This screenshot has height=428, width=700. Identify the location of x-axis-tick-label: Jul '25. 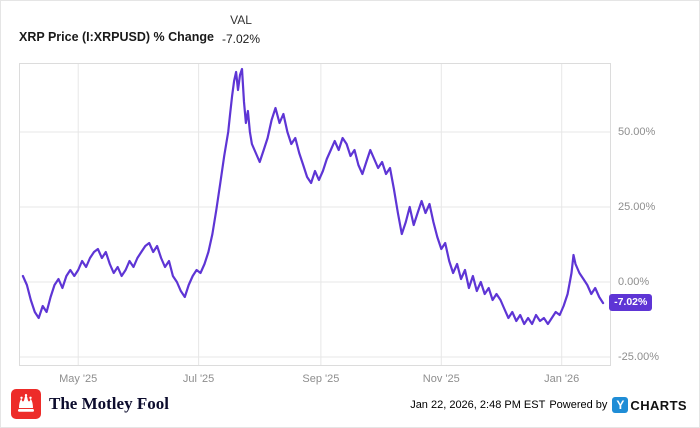
(198, 379).